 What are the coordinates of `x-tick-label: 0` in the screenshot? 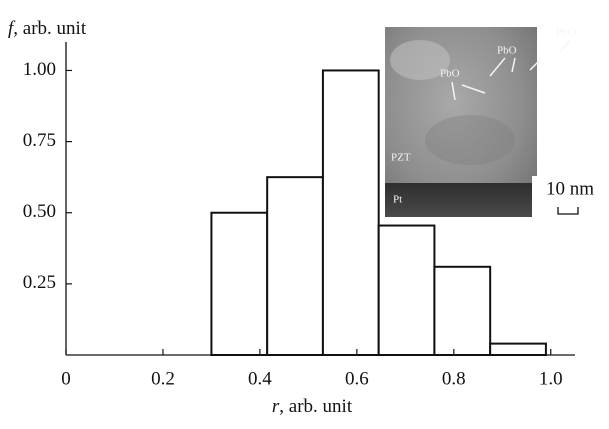 It's located at (66, 378).